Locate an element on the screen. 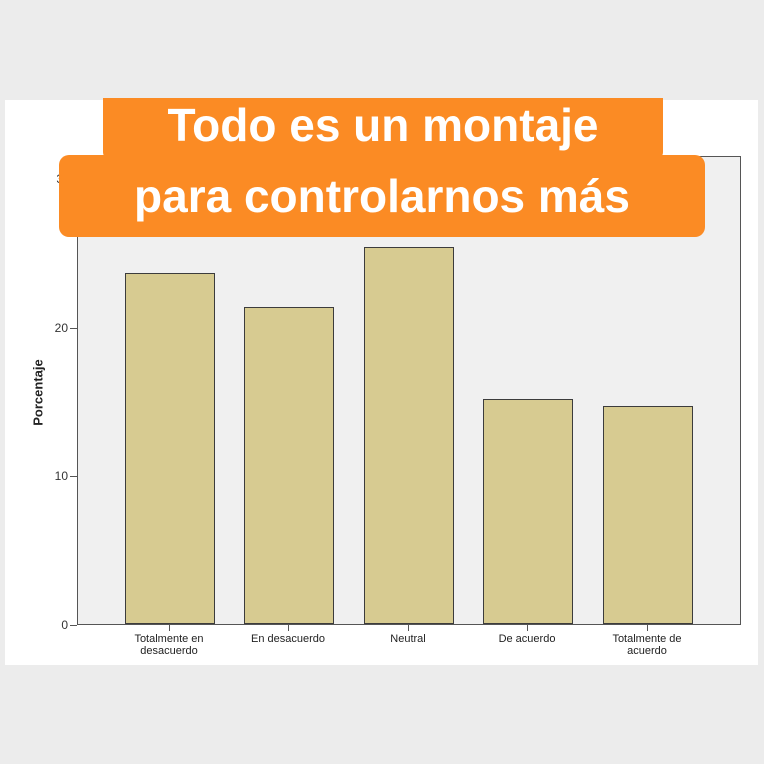 The image size is (764, 764). xlabel-line: Totalmente en is located at coordinates (169, 639).